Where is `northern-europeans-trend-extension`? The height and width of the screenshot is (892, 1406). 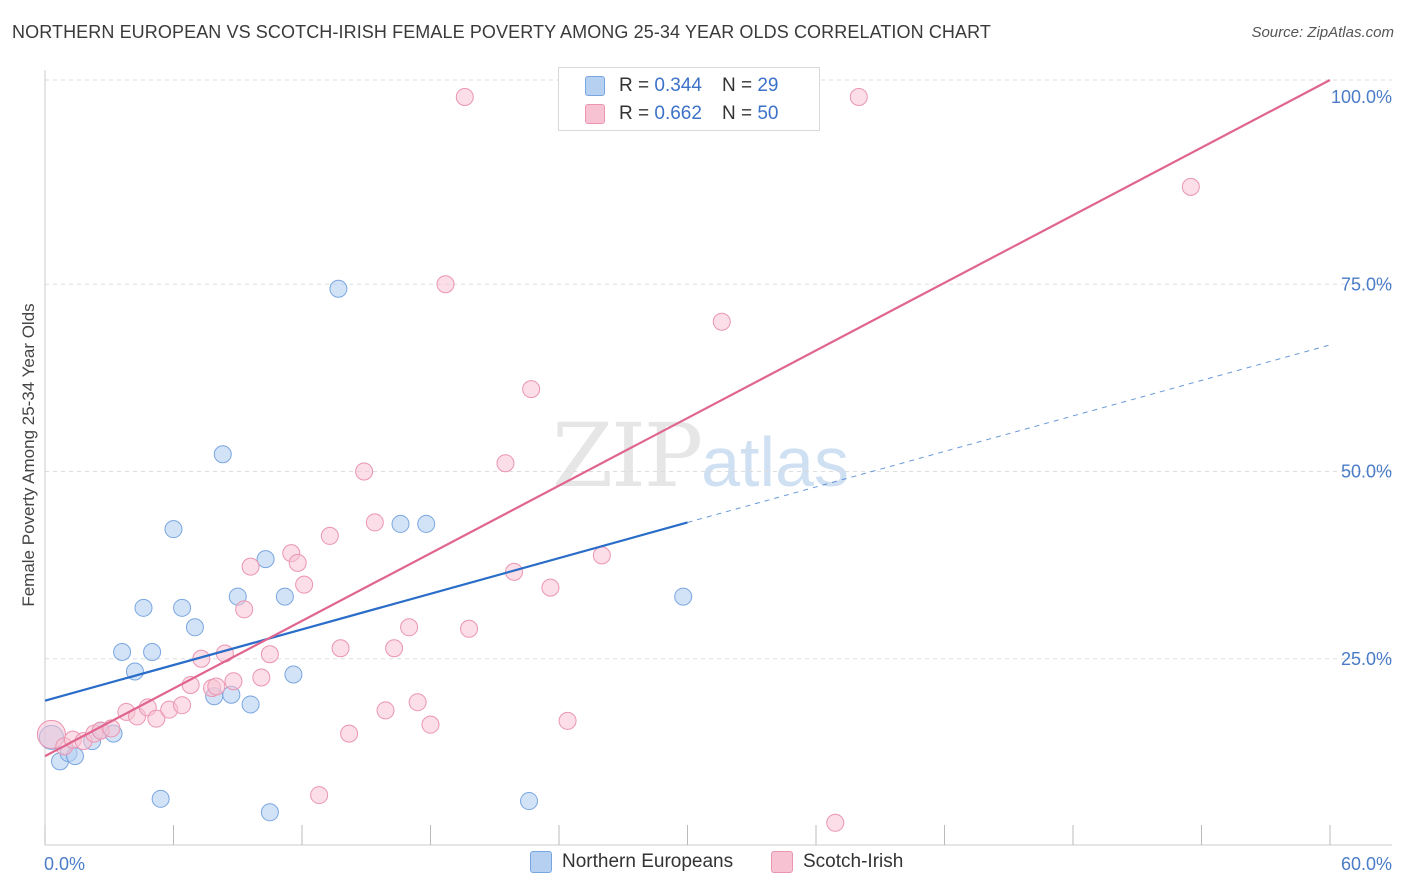 northern-europeans-trend-extension is located at coordinates (1009, 433).